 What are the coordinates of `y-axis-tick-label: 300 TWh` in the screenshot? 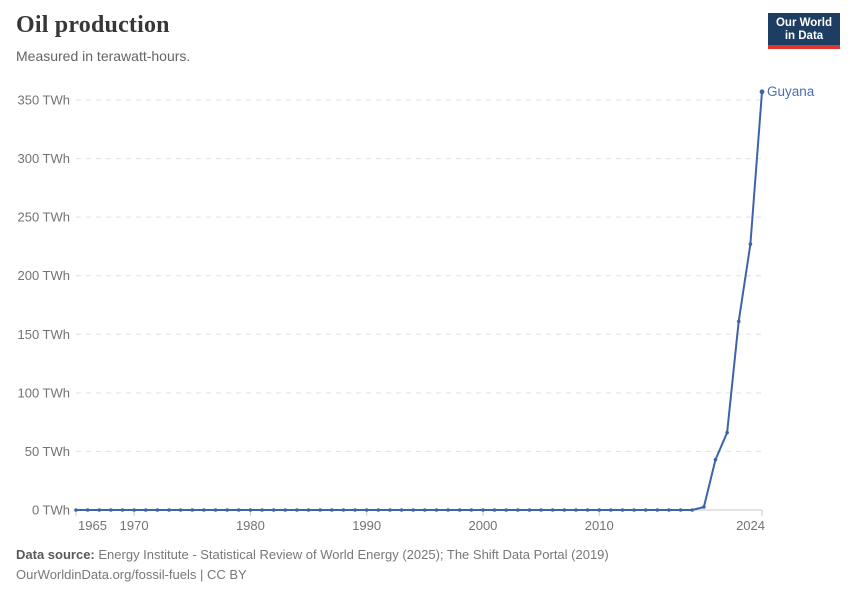 It's located at (43, 158).